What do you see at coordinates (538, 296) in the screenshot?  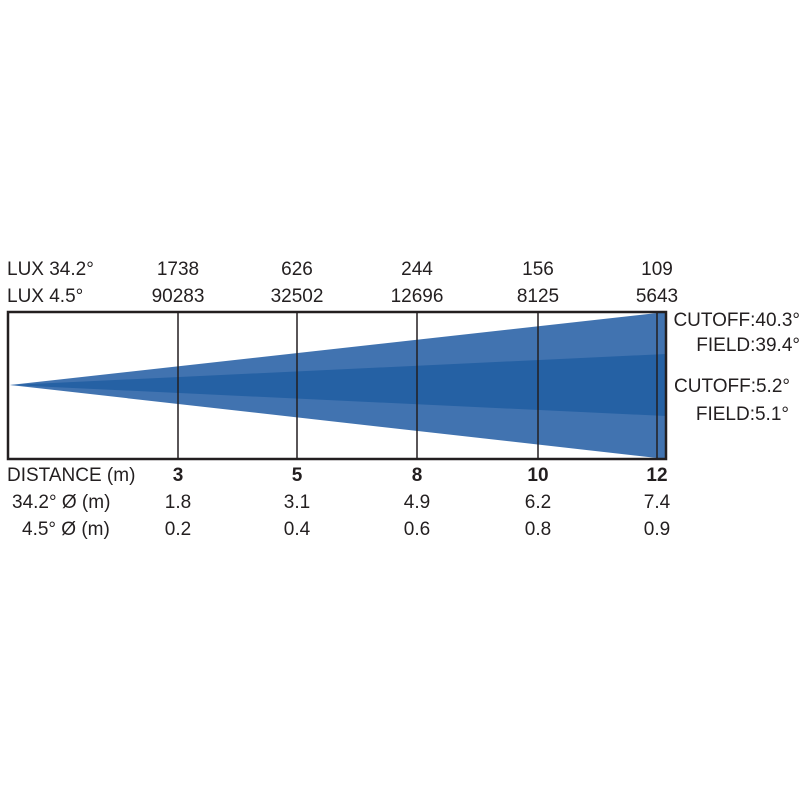 I see `lux-narrow-value: 8125` at bounding box center [538, 296].